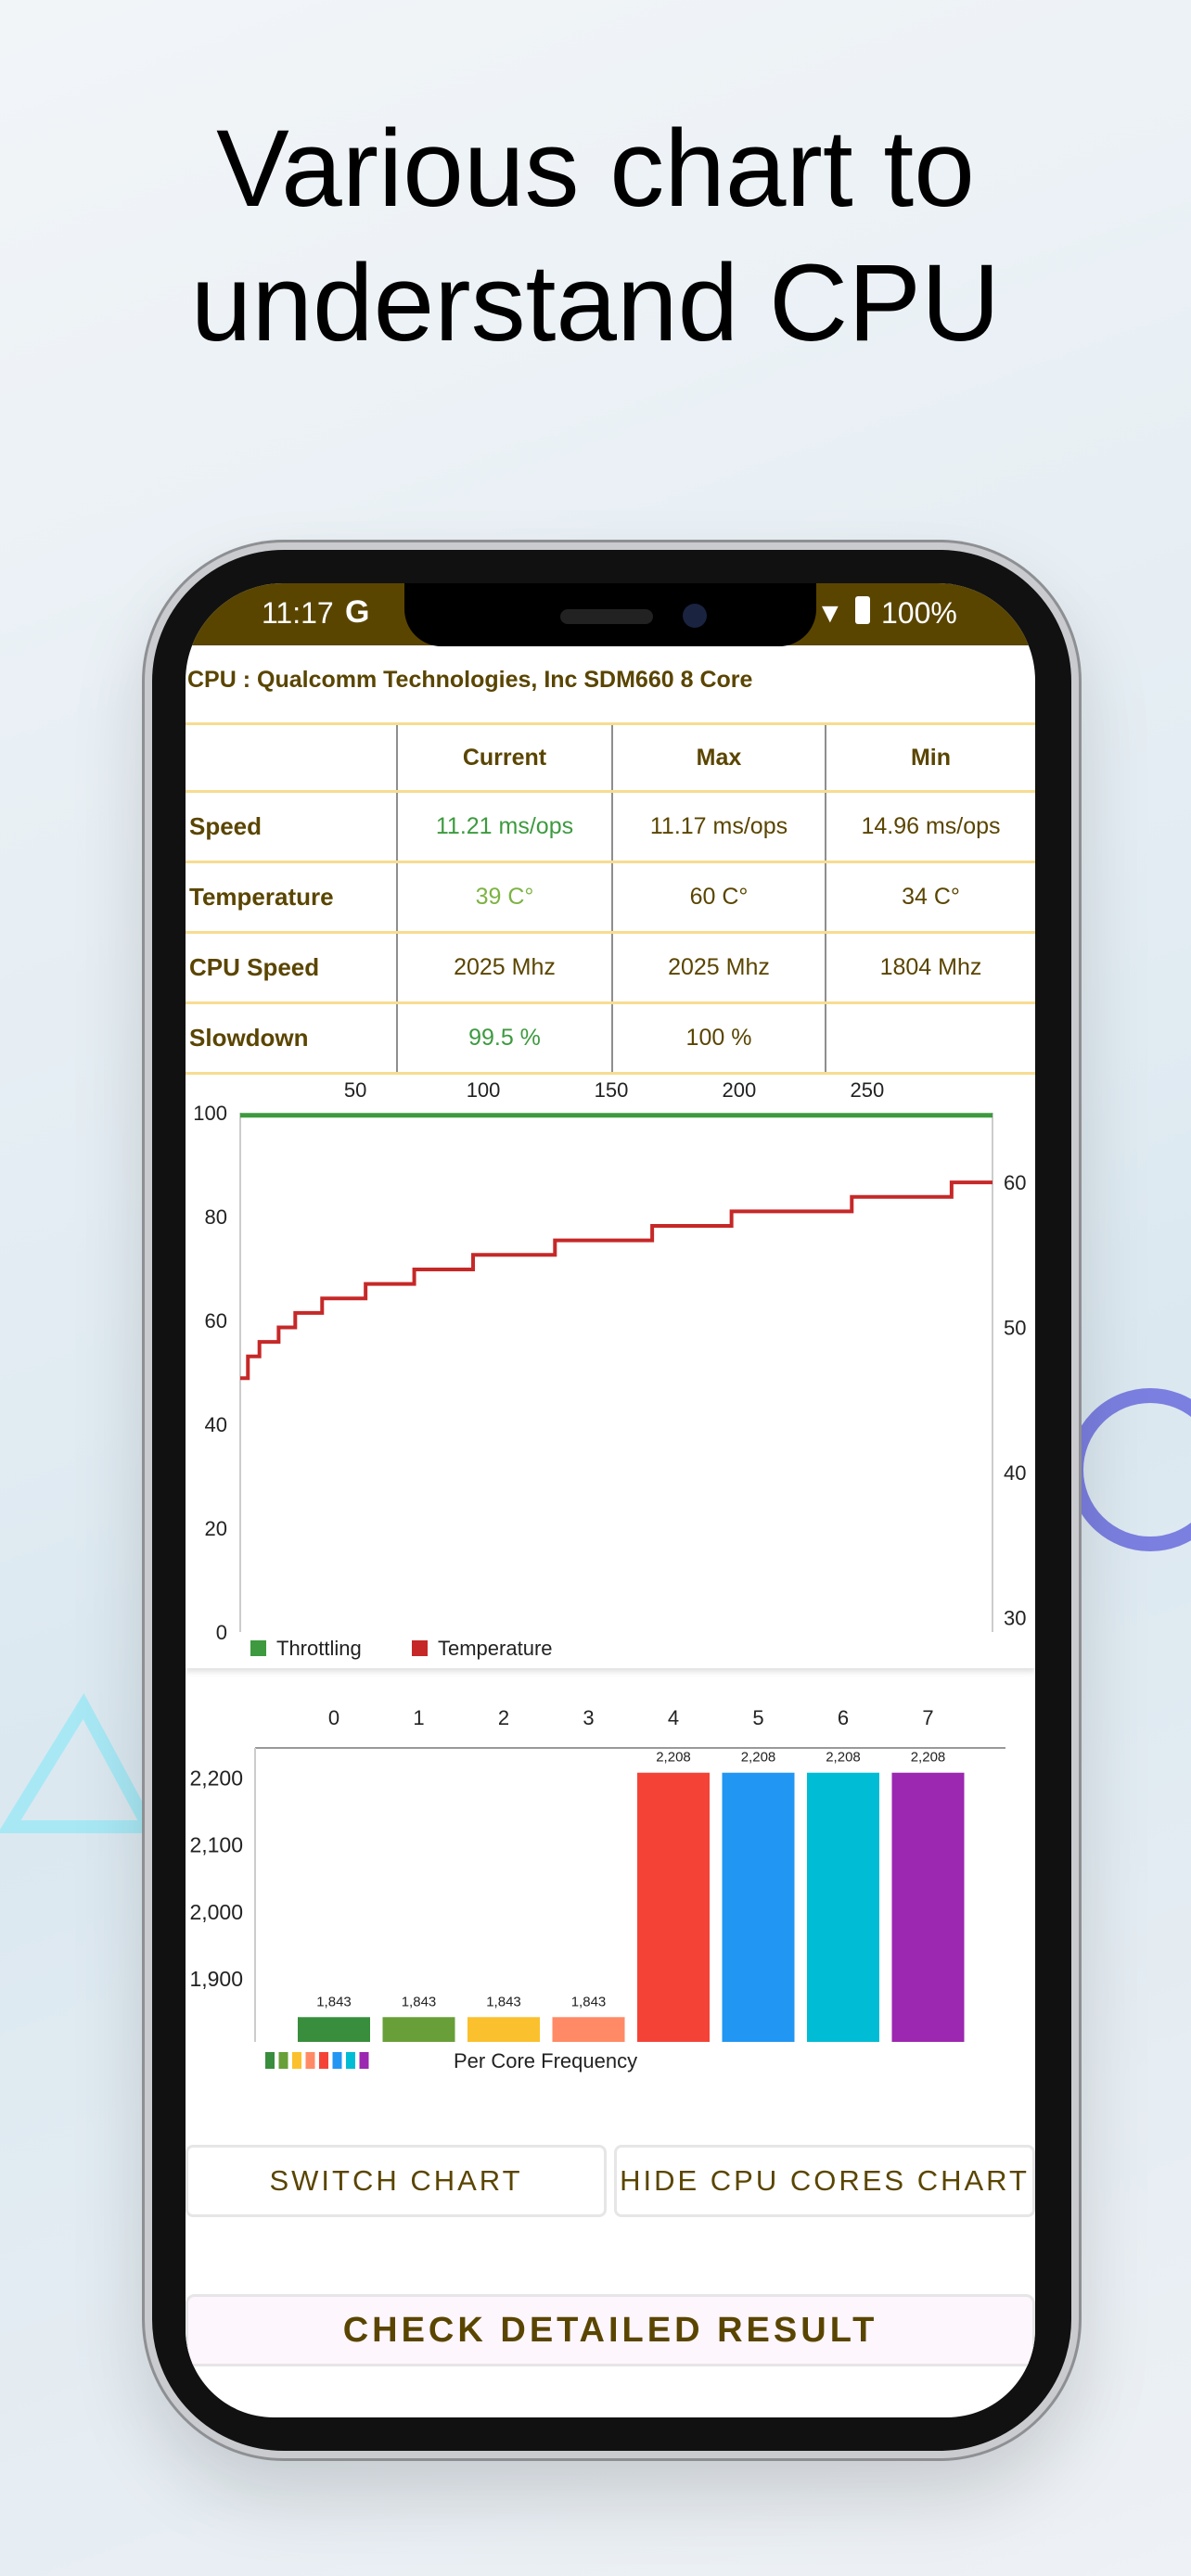 Image resolution: width=1191 pixels, height=2576 pixels. Describe the element at coordinates (216, 1979) in the screenshot. I see `y-tick-label: 1,900` at that location.